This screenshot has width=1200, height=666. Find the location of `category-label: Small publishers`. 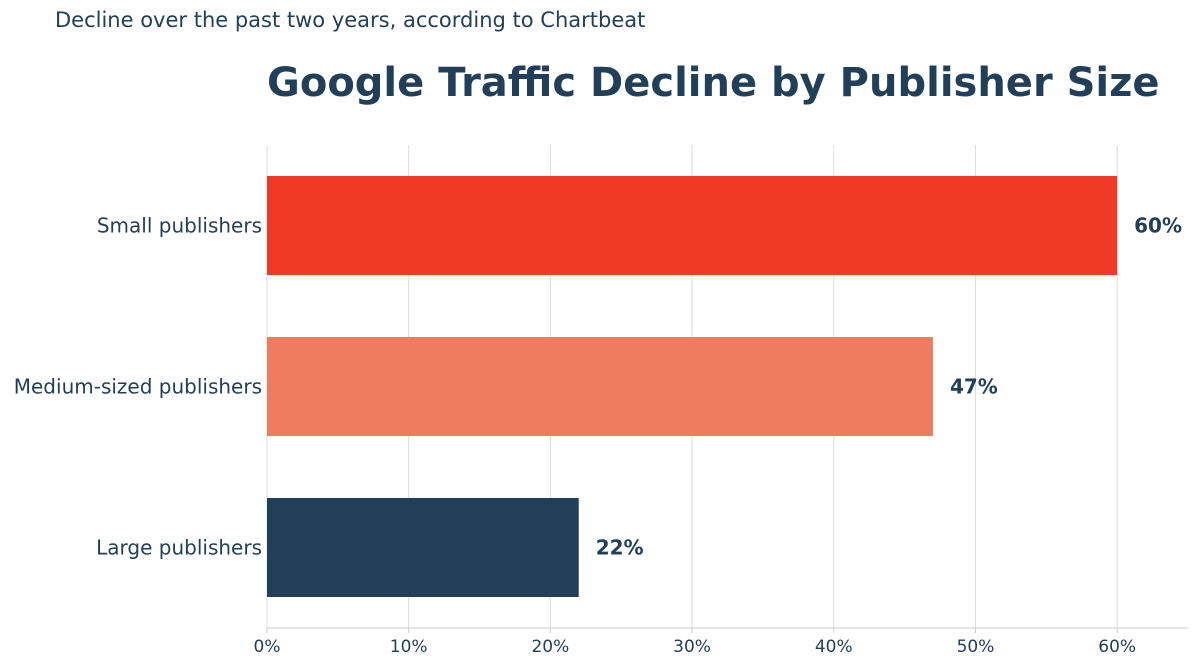

category-label: Small publishers is located at coordinates (179, 226).